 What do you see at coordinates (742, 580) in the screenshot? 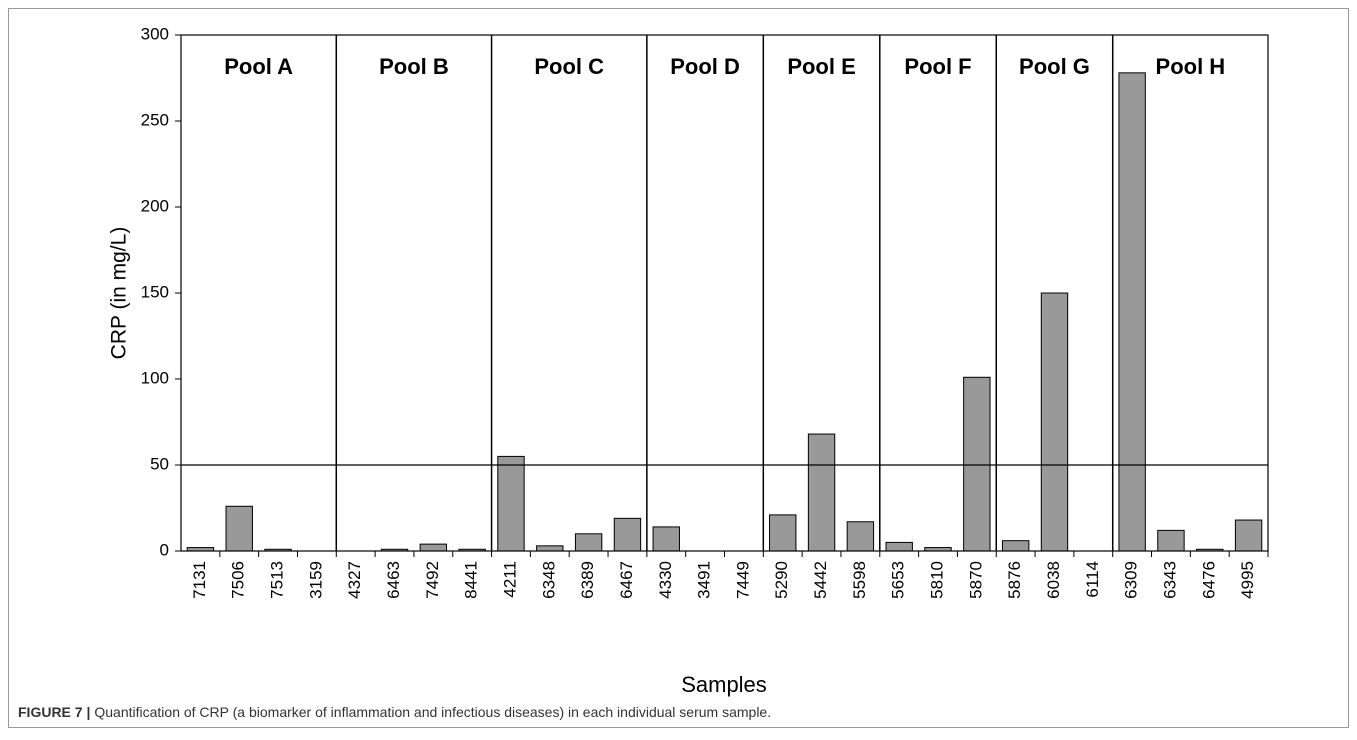
I see `x-tick-label: 7449` at bounding box center [742, 580].